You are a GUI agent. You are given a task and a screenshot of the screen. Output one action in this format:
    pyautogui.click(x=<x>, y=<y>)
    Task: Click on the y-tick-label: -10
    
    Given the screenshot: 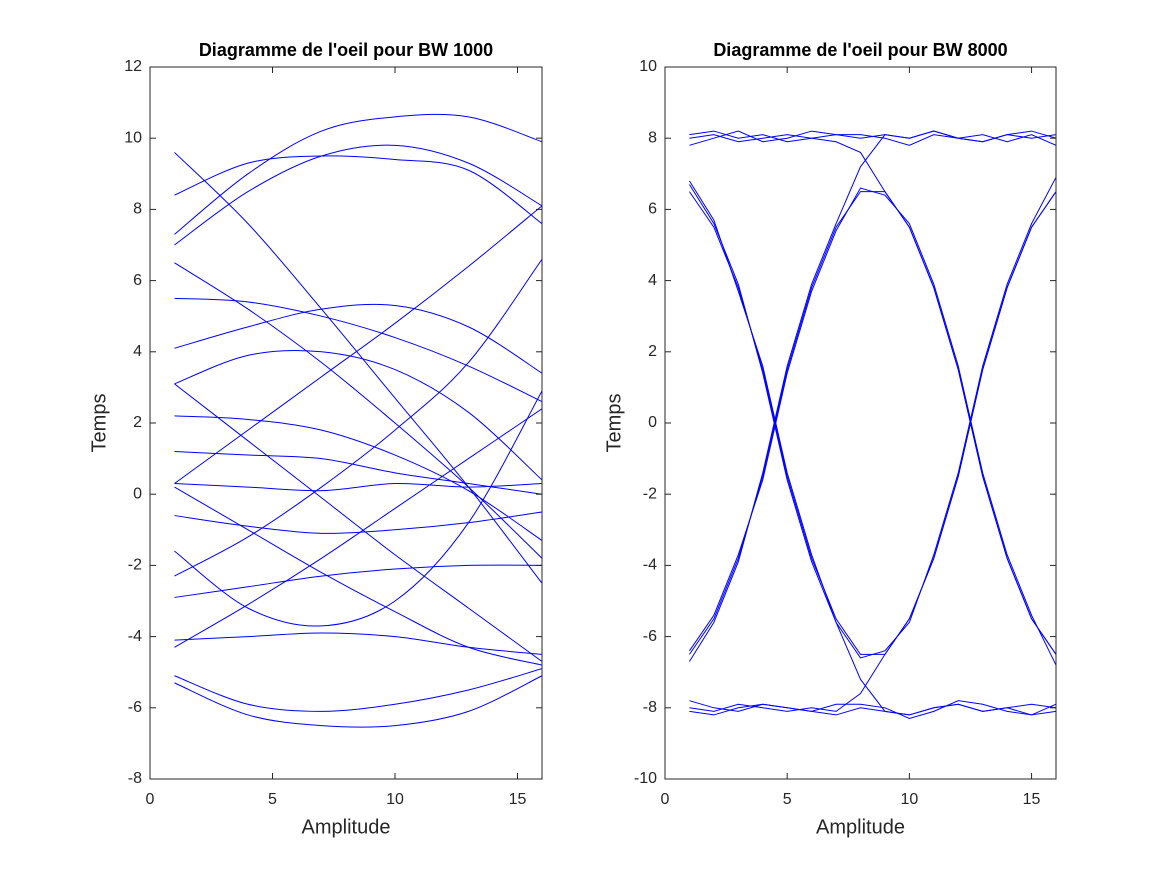 What is the action you would take?
    pyautogui.click(x=645, y=778)
    